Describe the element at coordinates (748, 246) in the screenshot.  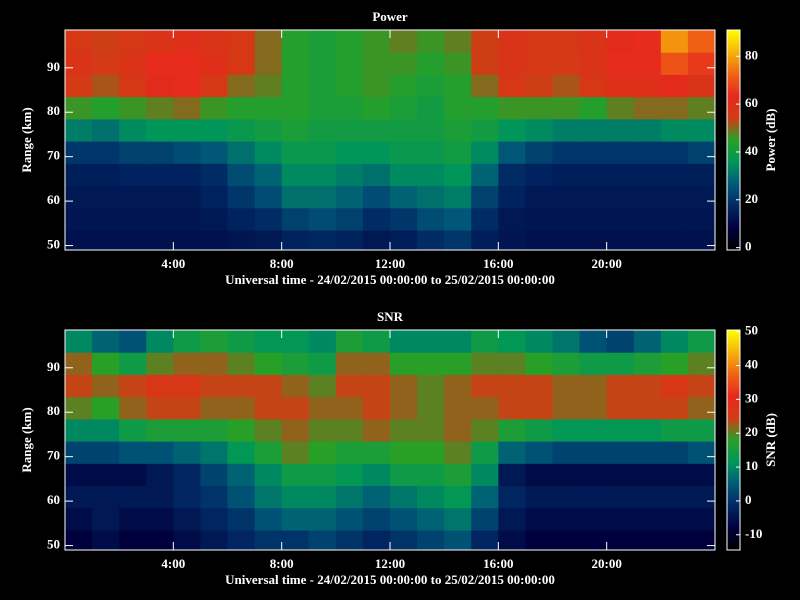
I see `colorbar-tick-label: 0` at that location.